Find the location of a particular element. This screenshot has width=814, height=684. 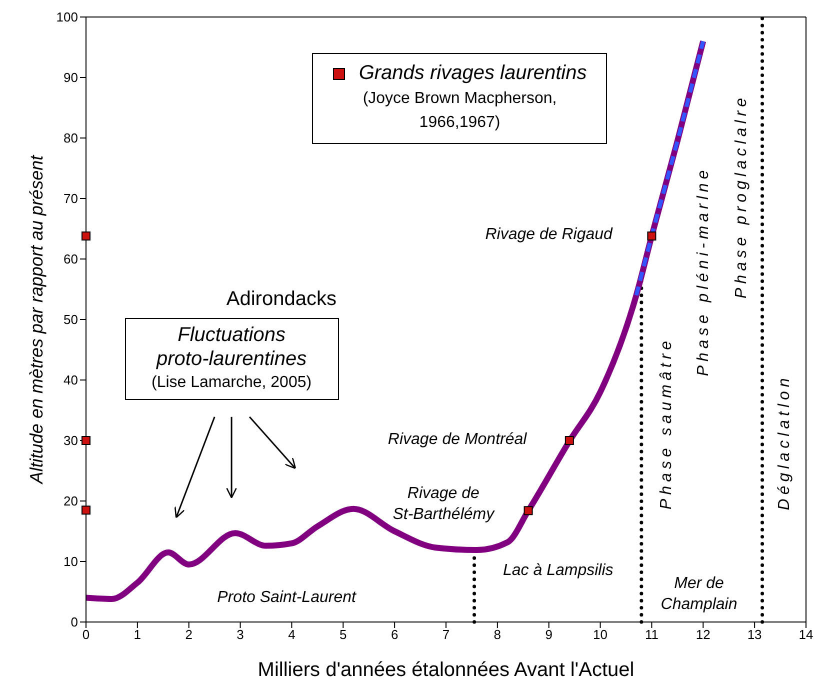

y-tick-label: 60 is located at coordinates (71, 259).